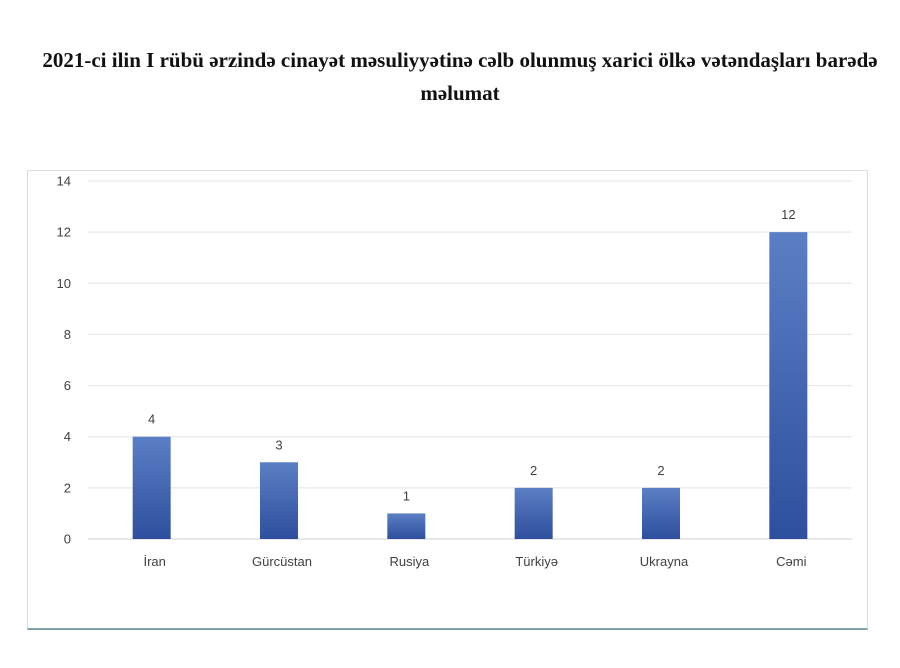 The image size is (900, 668). What do you see at coordinates (67, 539) in the screenshot?
I see `y-tick-label: 0` at bounding box center [67, 539].